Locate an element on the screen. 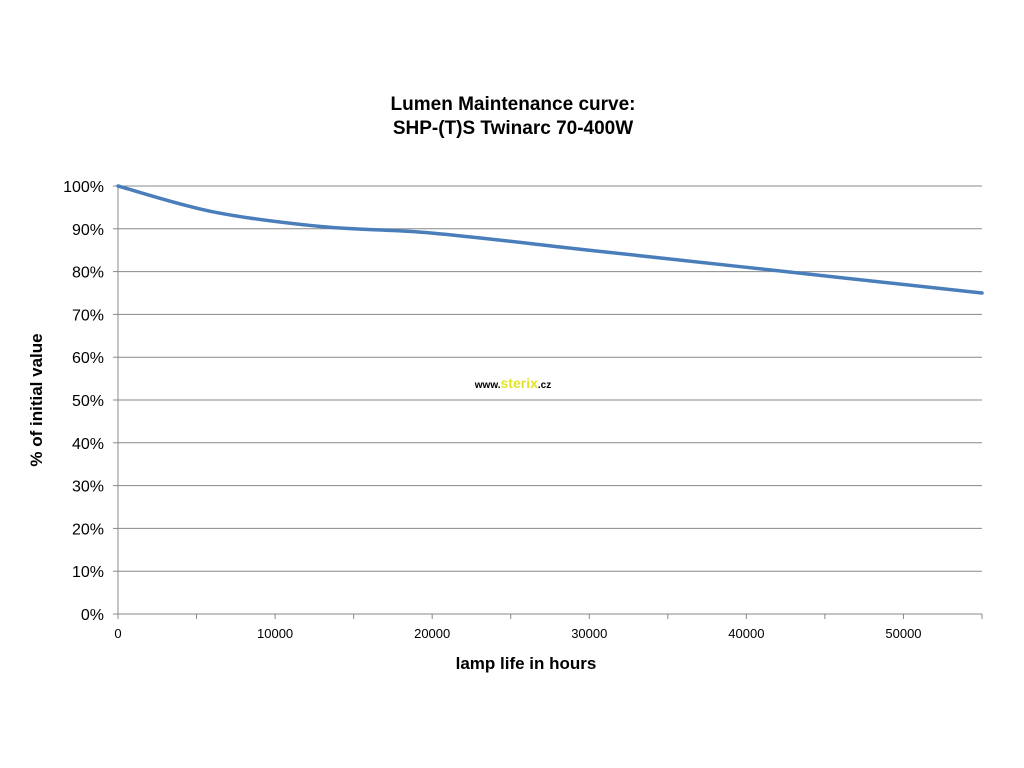 The height and width of the screenshot is (768, 1024). x-tick-label: 30000 is located at coordinates (589, 633).